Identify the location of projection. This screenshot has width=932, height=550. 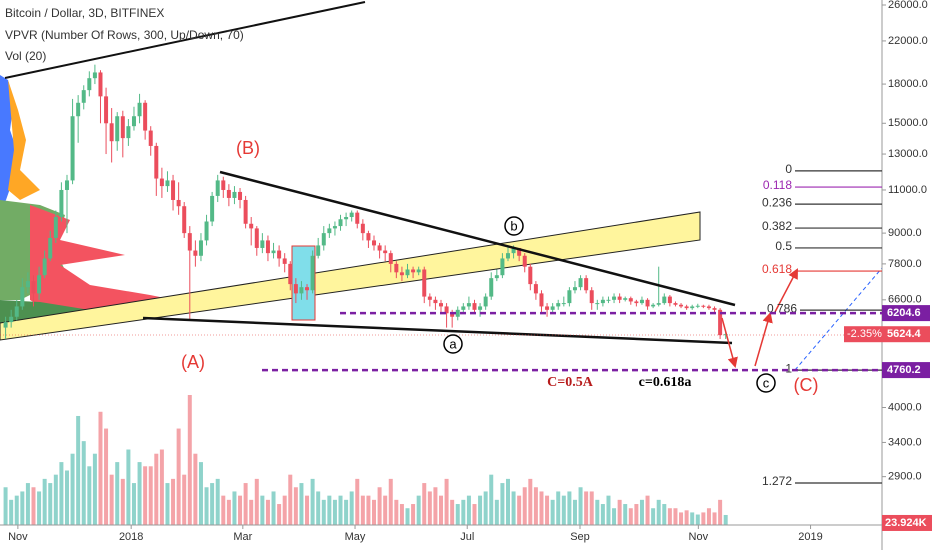
(838, 319).